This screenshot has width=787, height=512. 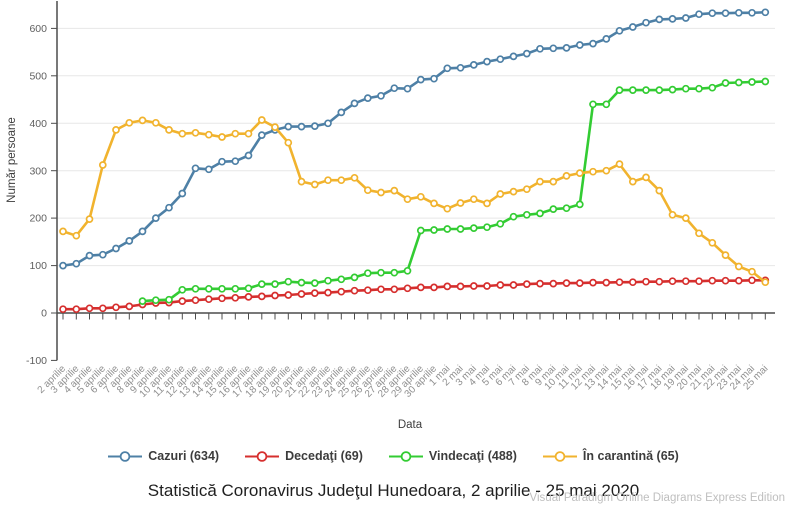 I want to click on legend-label-carantina: În carantină (65), so click(x=630, y=456).